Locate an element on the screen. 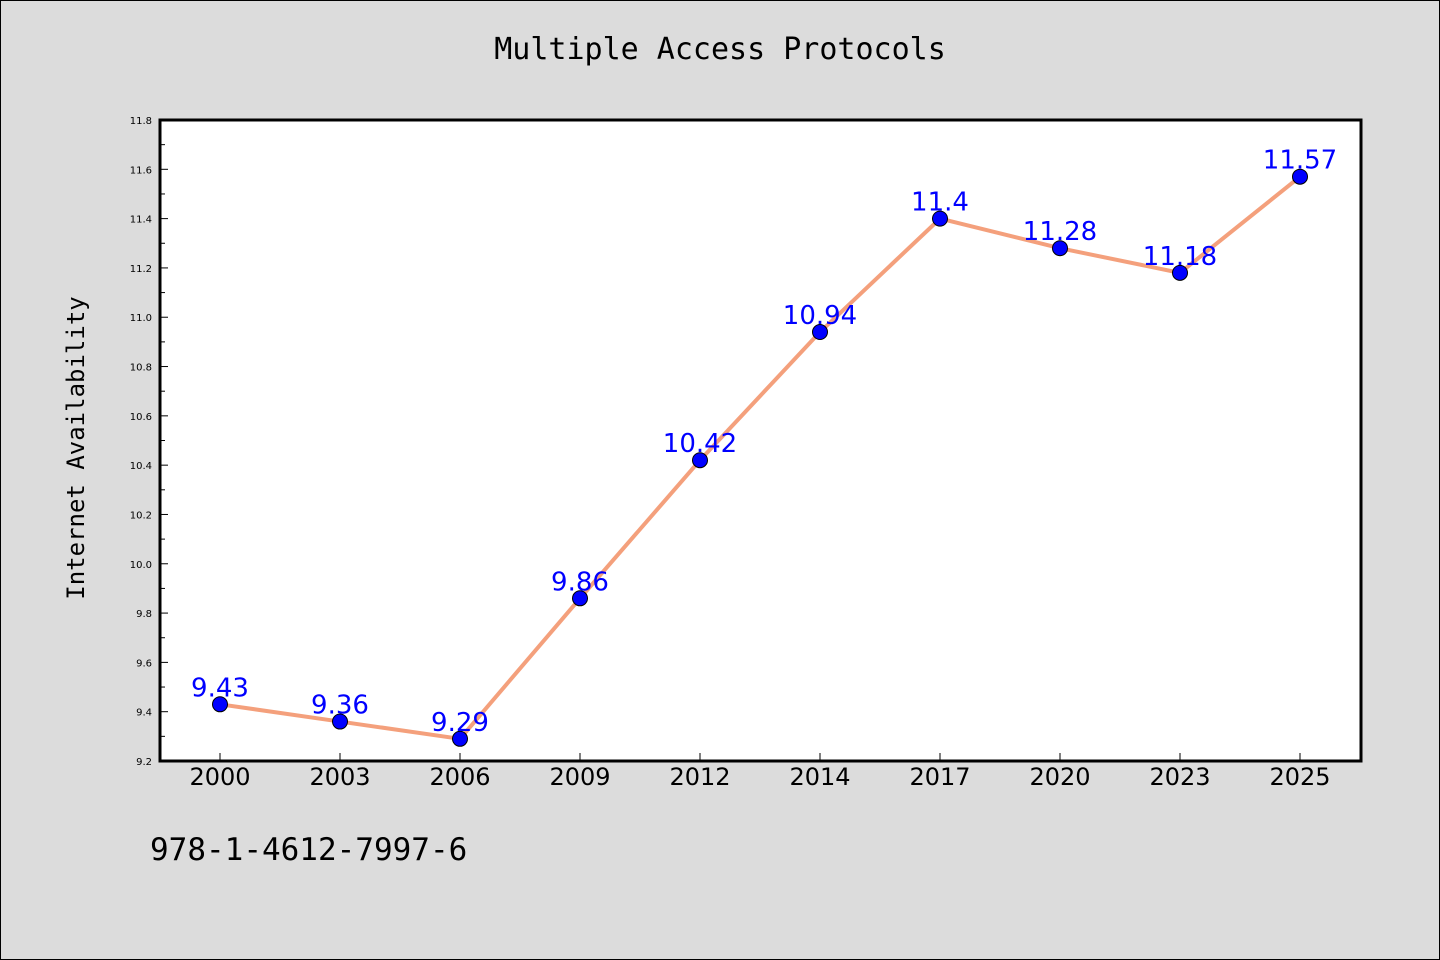 The image size is (1440, 960). y-tick-label: 10.2 is located at coordinates (141, 515).